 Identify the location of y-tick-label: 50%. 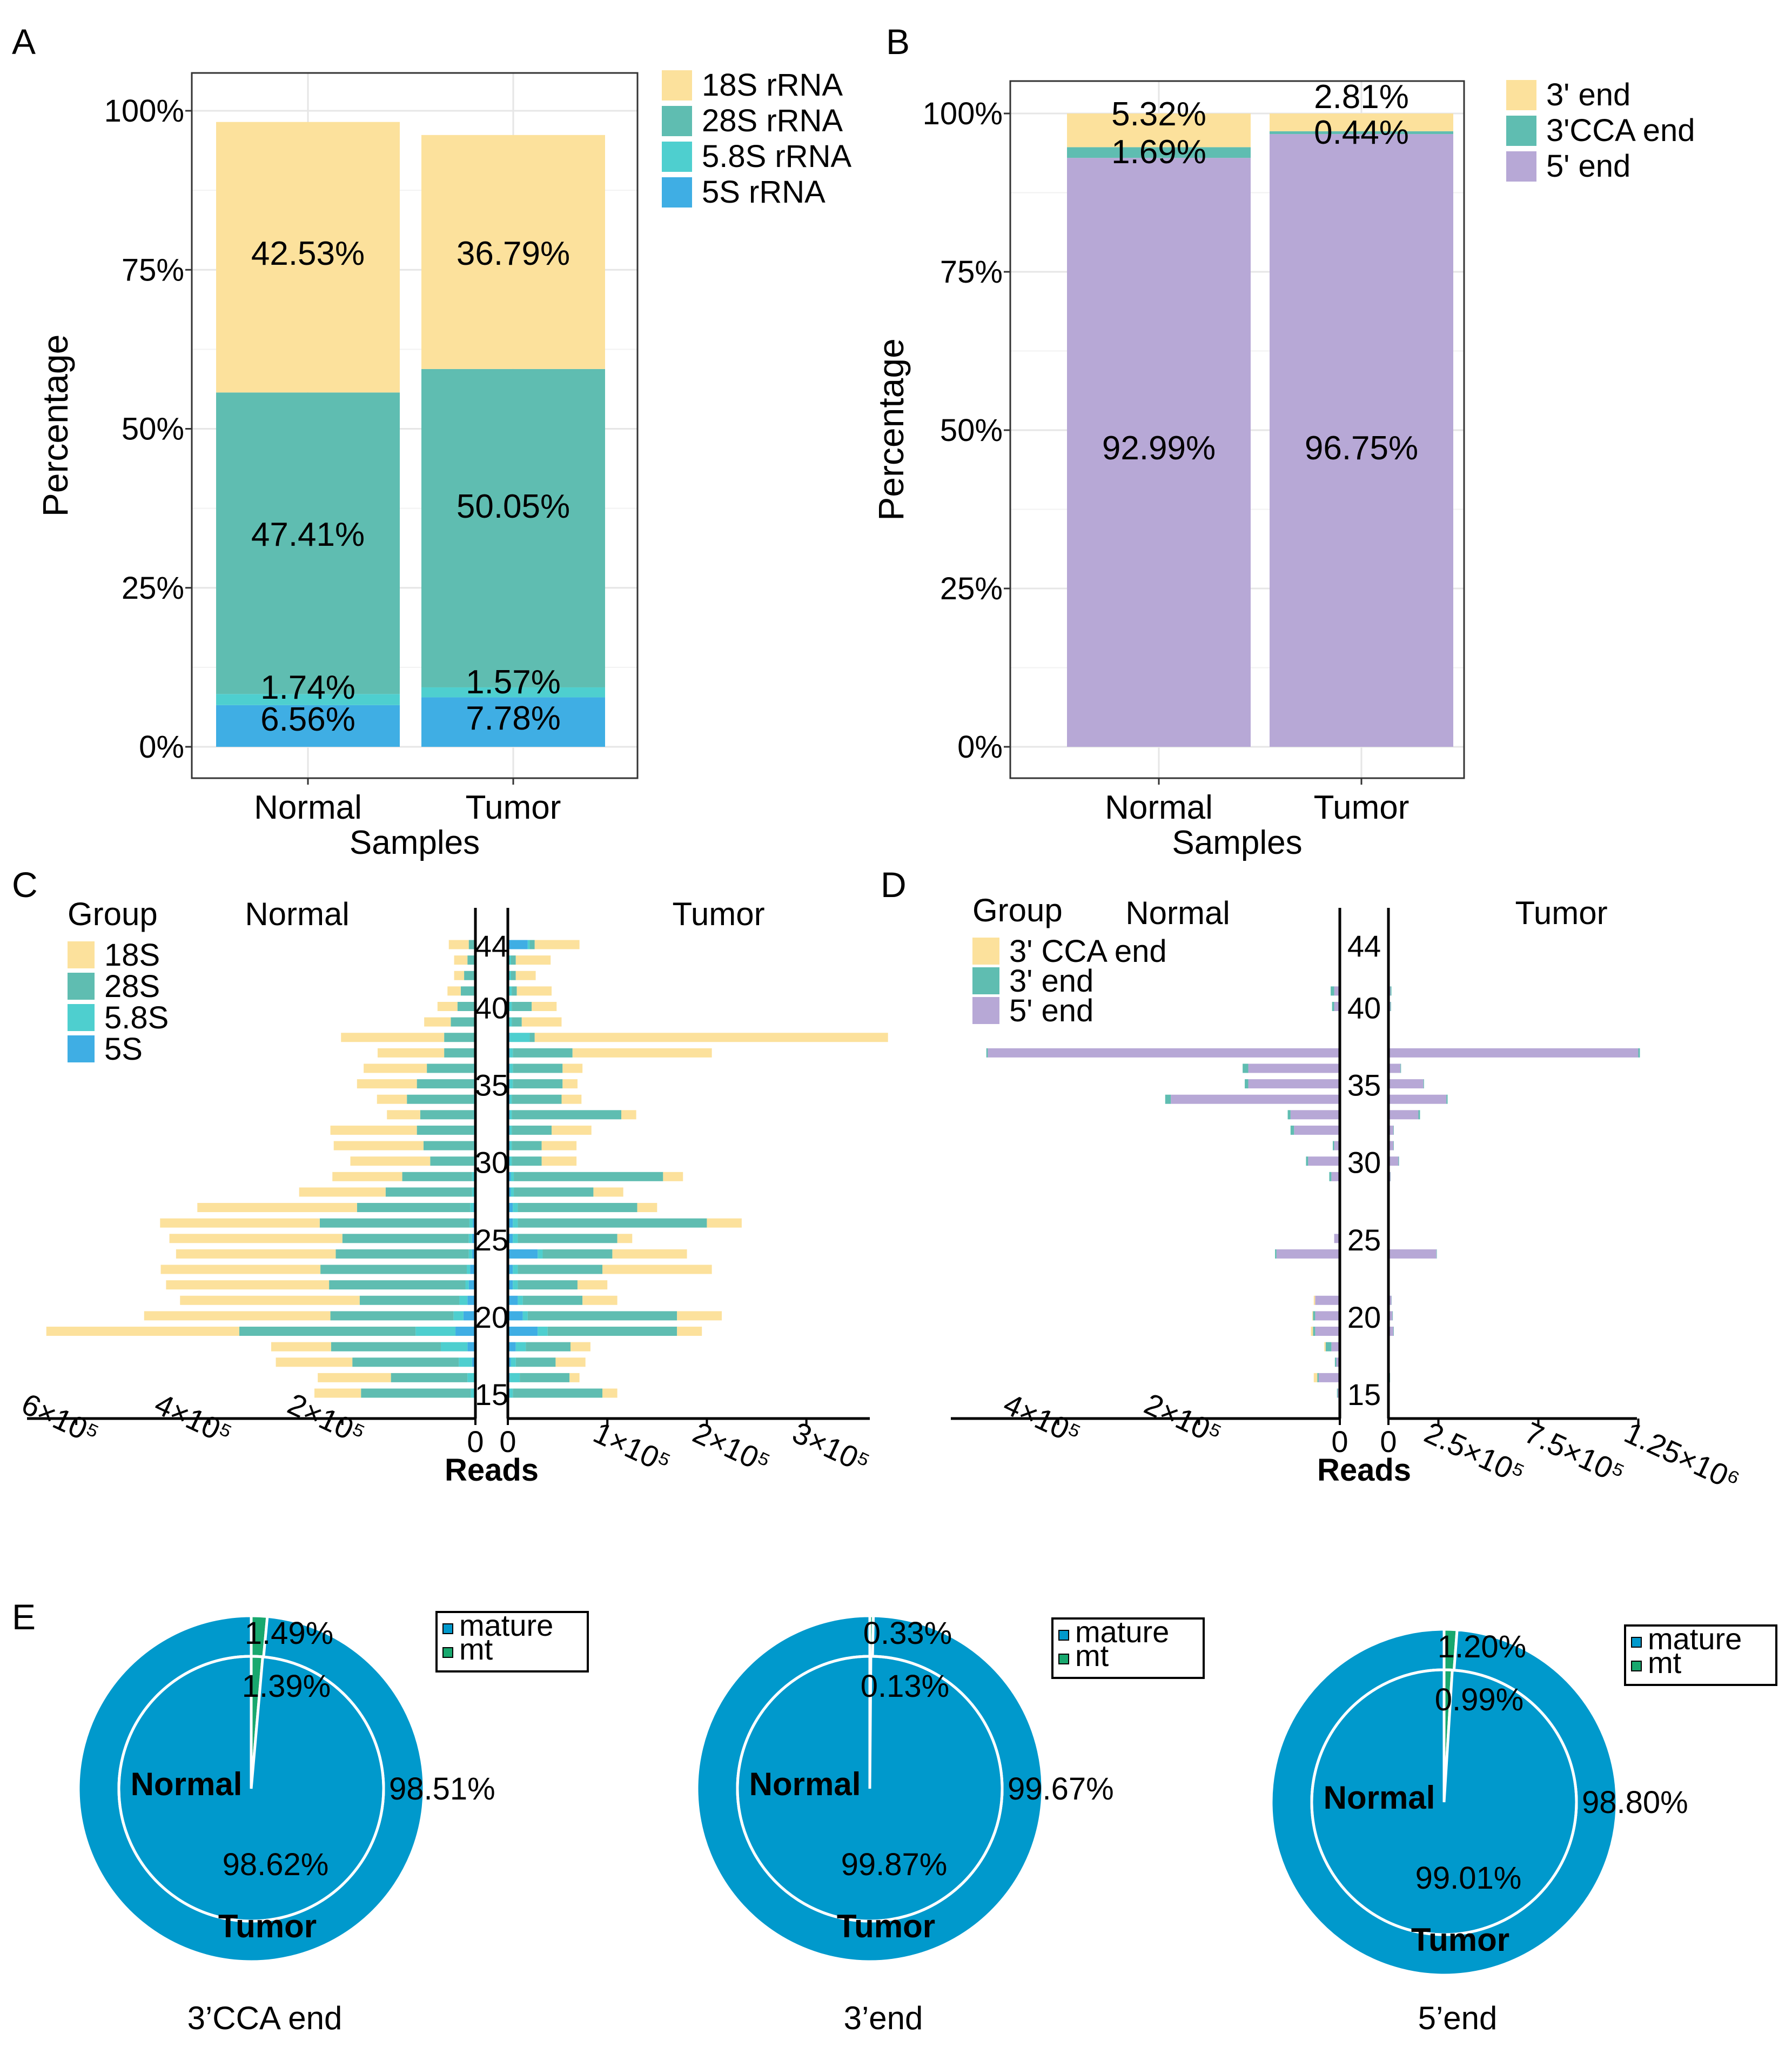
(971, 430).